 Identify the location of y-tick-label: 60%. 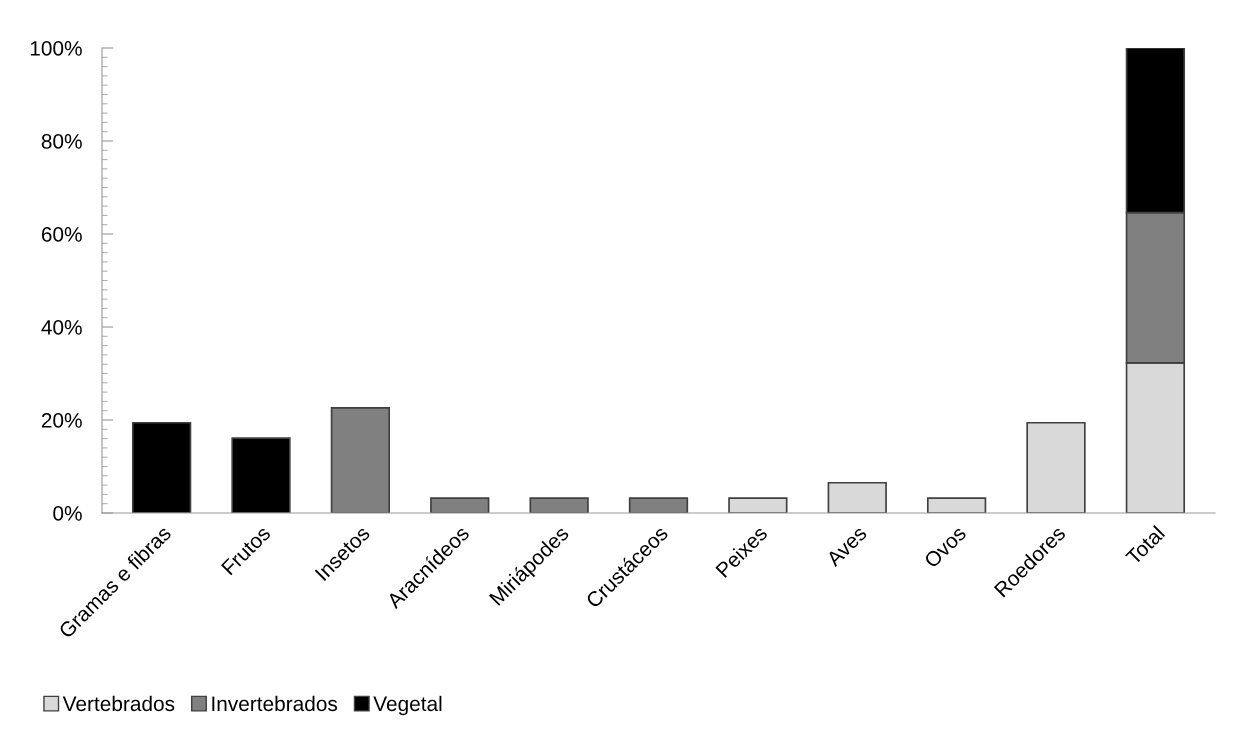
(61, 234).